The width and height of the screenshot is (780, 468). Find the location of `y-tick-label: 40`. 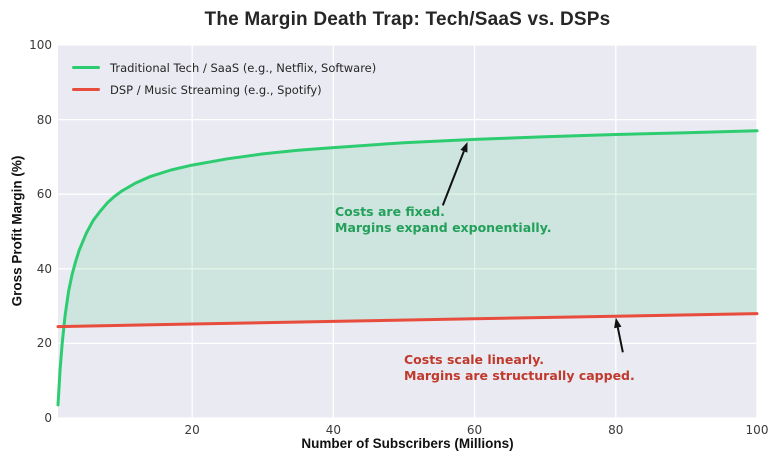

y-tick-label: 40 is located at coordinates (44, 268).